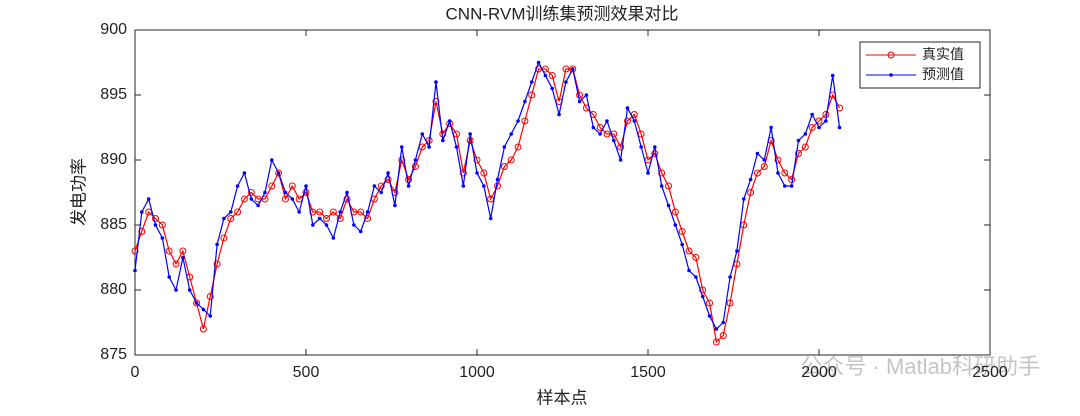 The height and width of the screenshot is (416, 1080). Describe the element at coordinates (648, 372) in the screenshot. I see `x-tick-label: 1500` at that location.